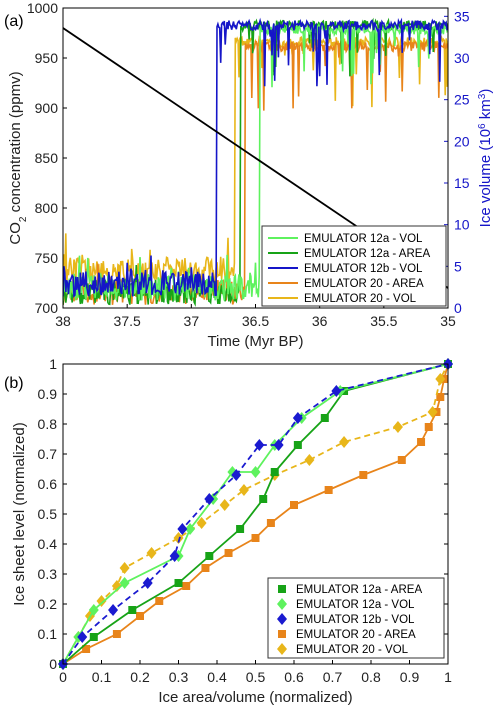 The width and height of the screenshot is (500, 712). Describe the element at coordinates (448, 677) in the screenshot. I see `x-tick-label: 1` at that location.